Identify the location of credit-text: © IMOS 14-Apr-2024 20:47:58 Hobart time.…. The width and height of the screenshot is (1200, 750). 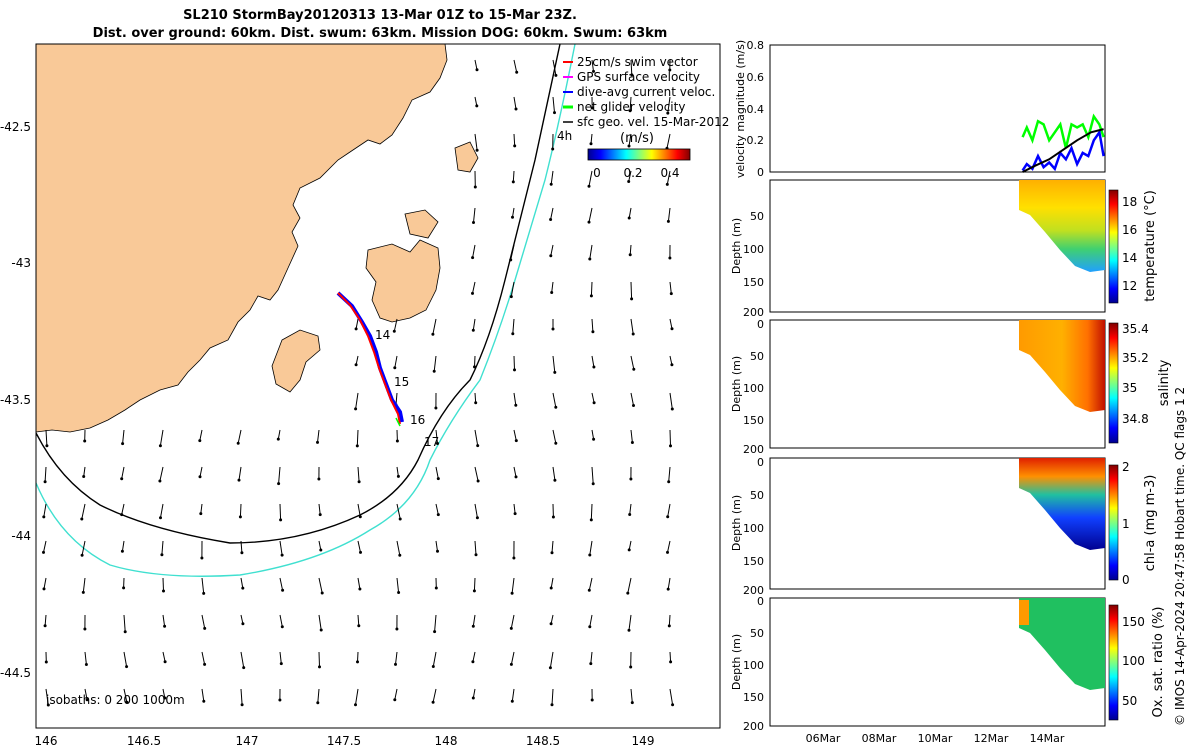
(1180, 556).